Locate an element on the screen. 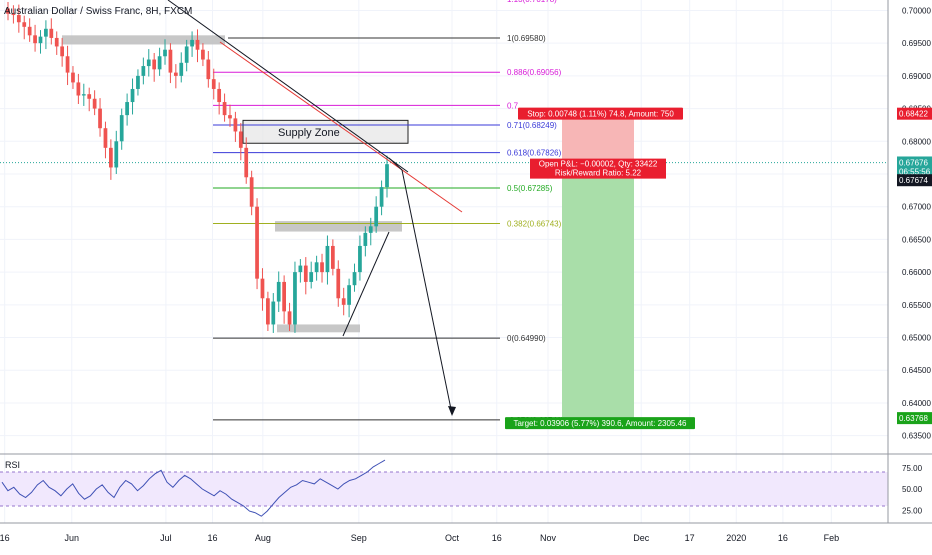 Image resolution: width=932 pixels, height=555 pixels. price-badge: 06:55:56 is located at coordinates (915, 172).